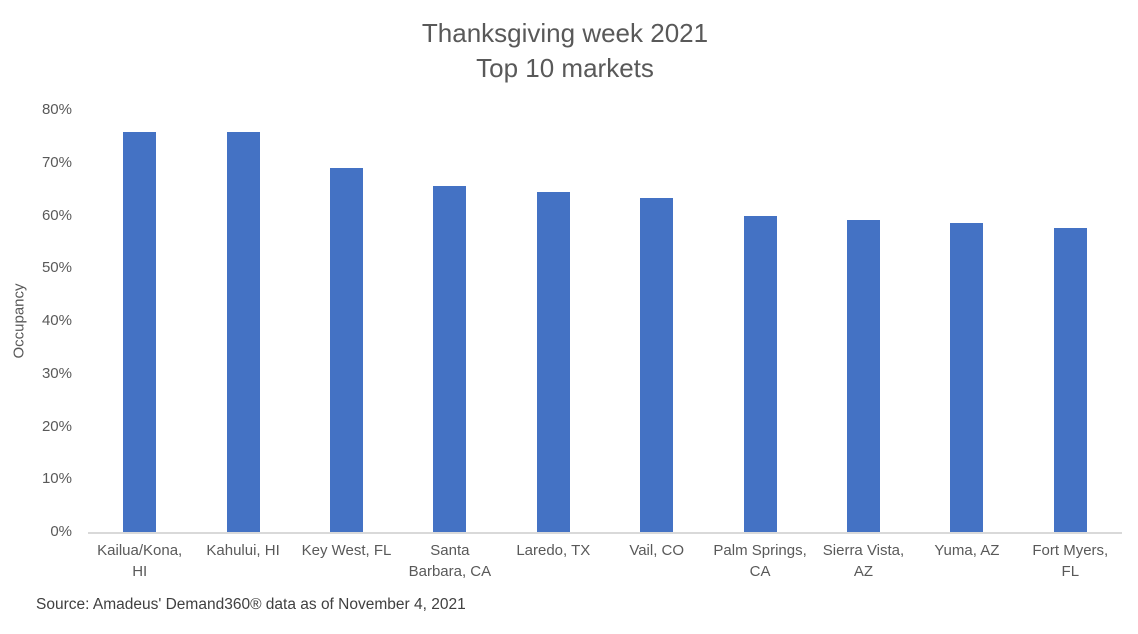 This screenshot has height=634, width=1138. I want to click on chart-title-line-2: Top 10 markets, so click(565, 68).